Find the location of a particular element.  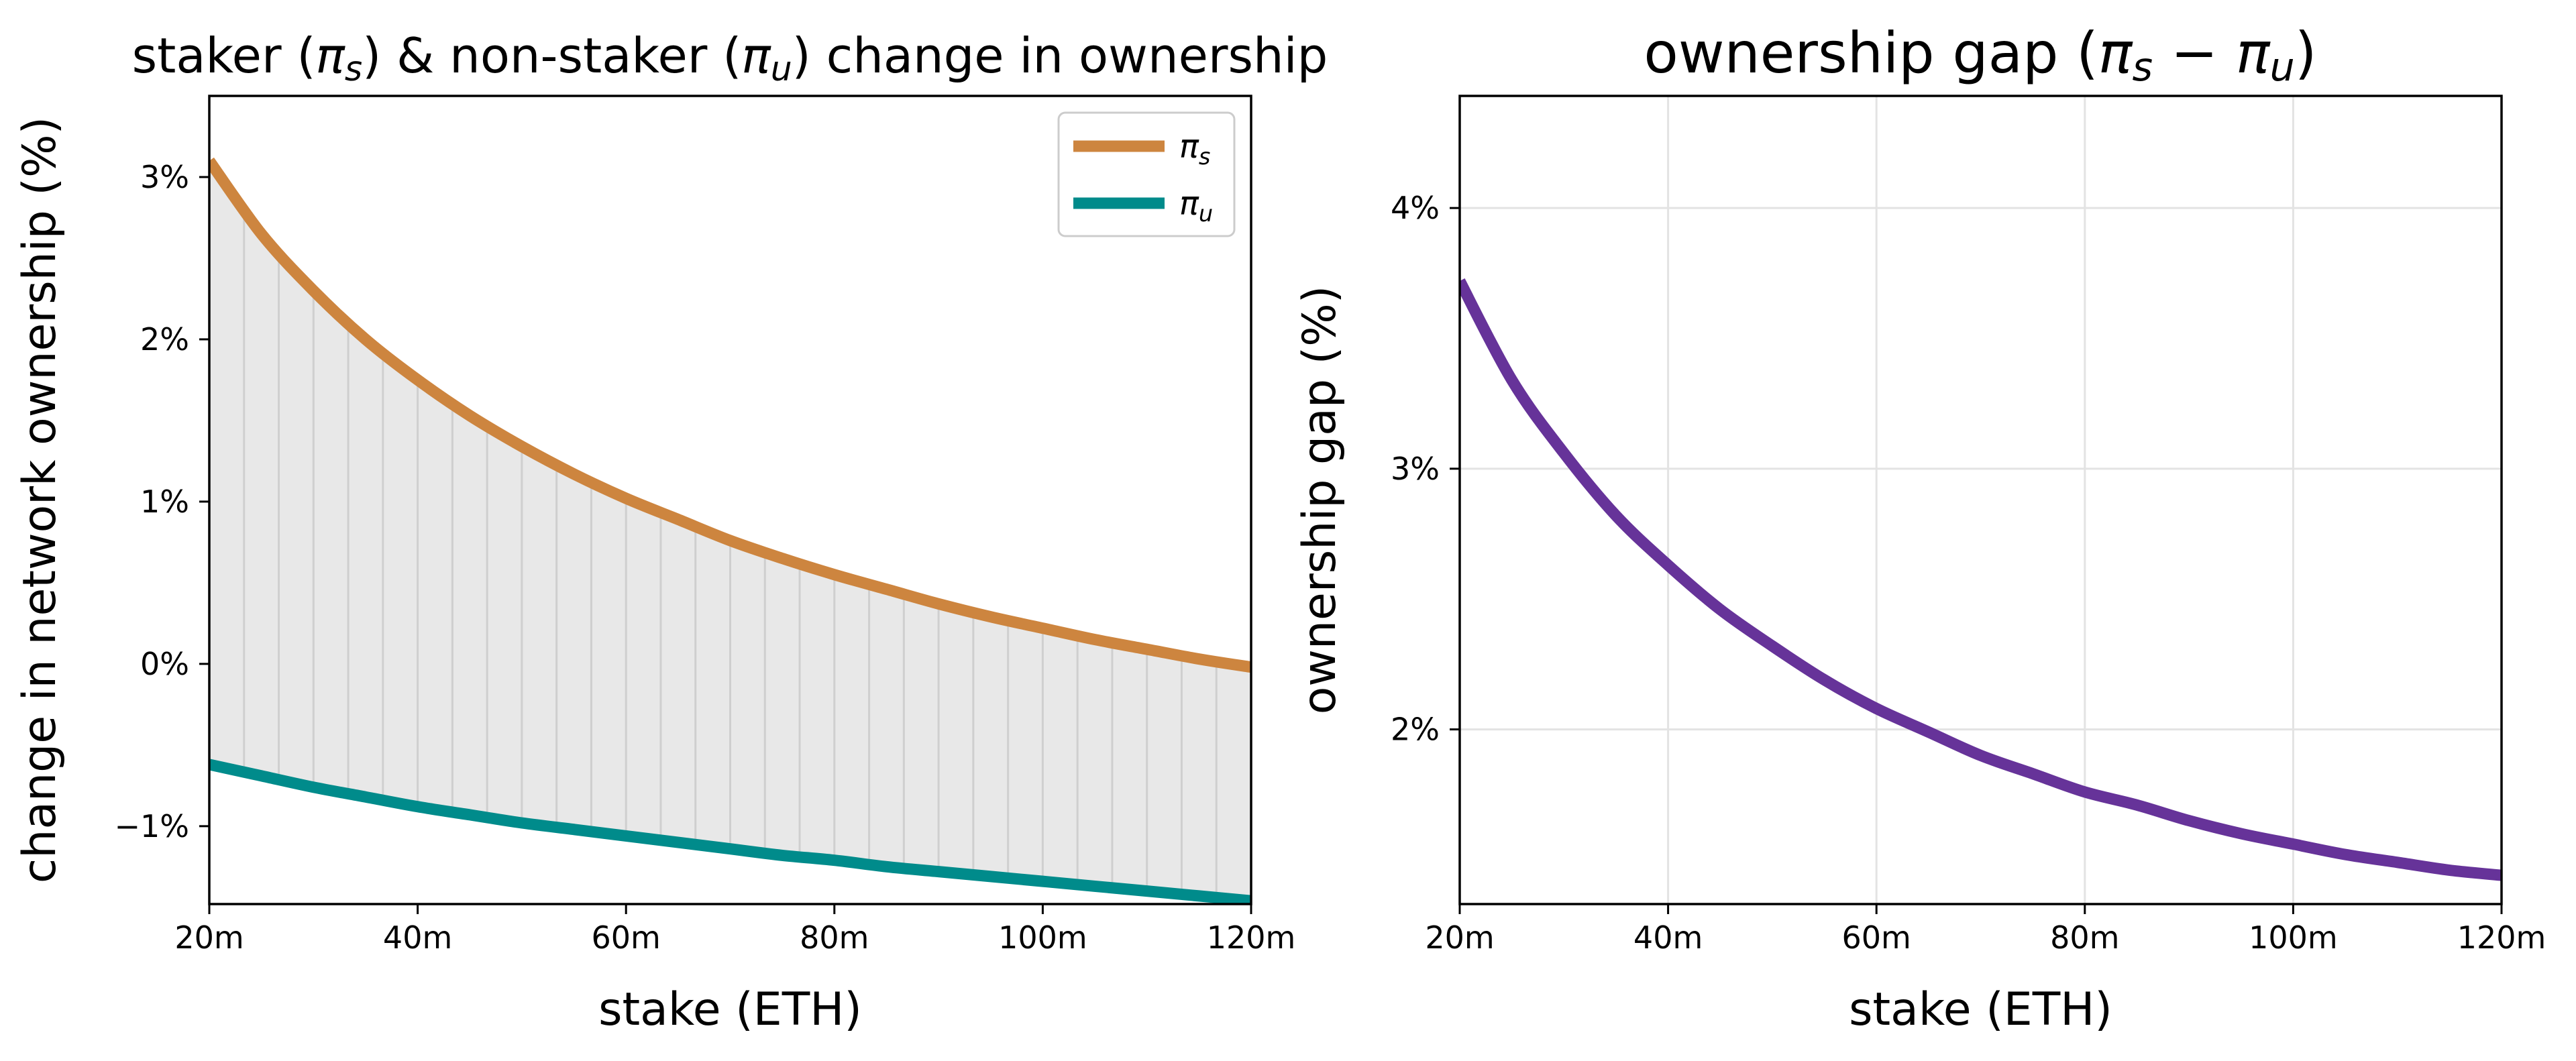

title-text: ) & non-staker ( is located at coordinates (551, 55).